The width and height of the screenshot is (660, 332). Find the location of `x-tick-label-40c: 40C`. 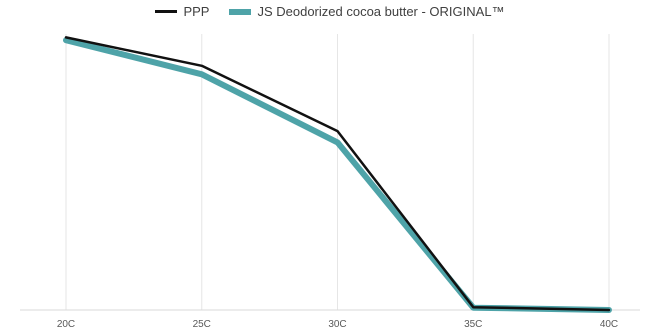

x-tick-label-40c: 40C is located at coordinates (609, 324).